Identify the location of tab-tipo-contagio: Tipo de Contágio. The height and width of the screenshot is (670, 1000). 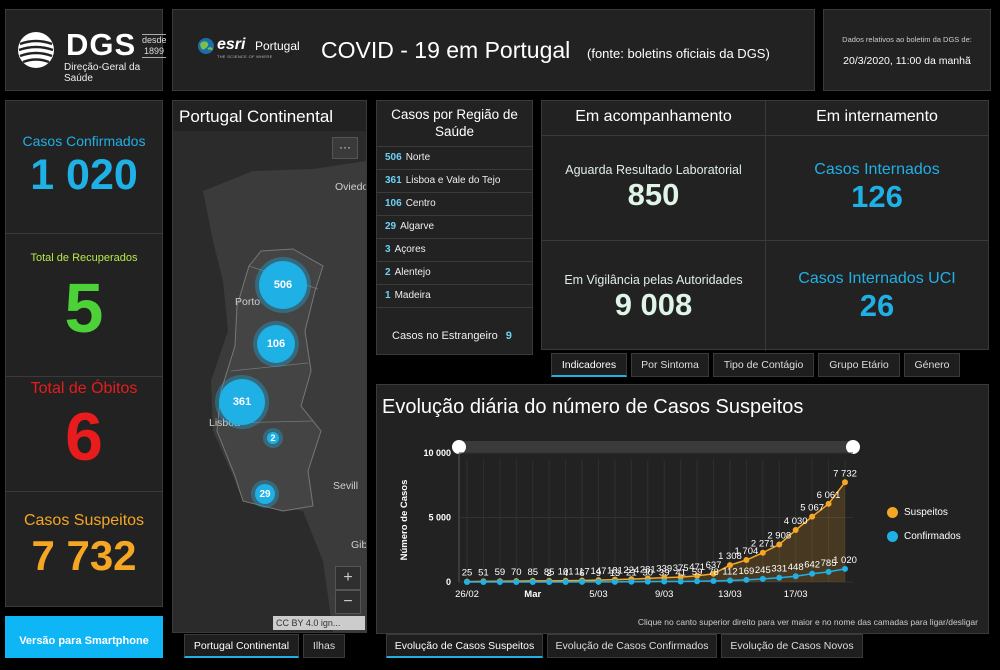
(763, 365).